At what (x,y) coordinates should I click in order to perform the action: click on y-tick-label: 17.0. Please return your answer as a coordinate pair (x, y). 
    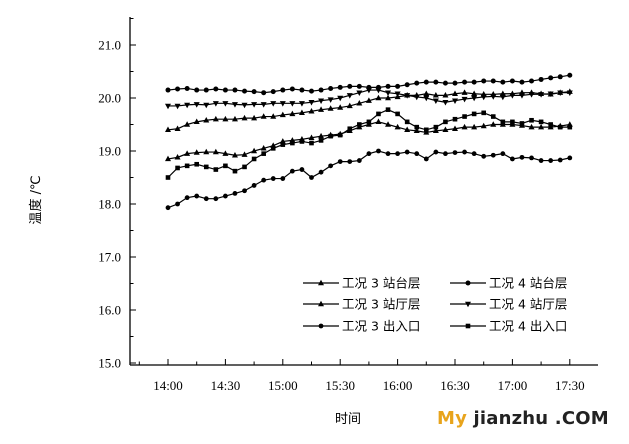
    Looking at the image, I should click on (109, 257).